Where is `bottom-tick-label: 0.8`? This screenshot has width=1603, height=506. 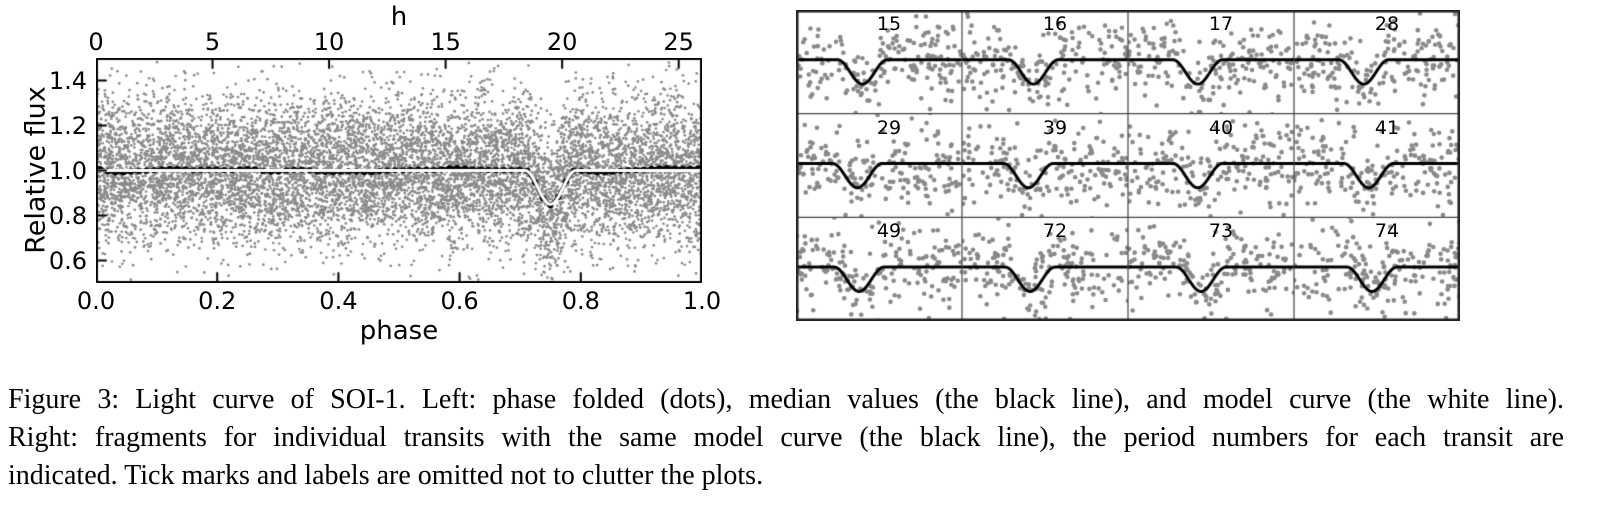
bottom-tick-label: 0.8 is located at coordinates (580, 301).